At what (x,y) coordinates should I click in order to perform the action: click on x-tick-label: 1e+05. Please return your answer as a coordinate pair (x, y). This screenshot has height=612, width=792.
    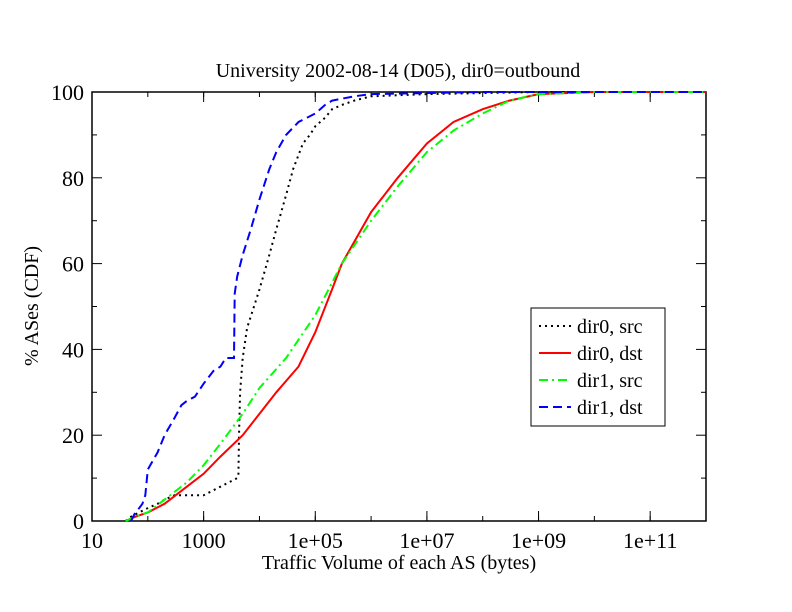
    Looking at the image, I should click on (315, 540).